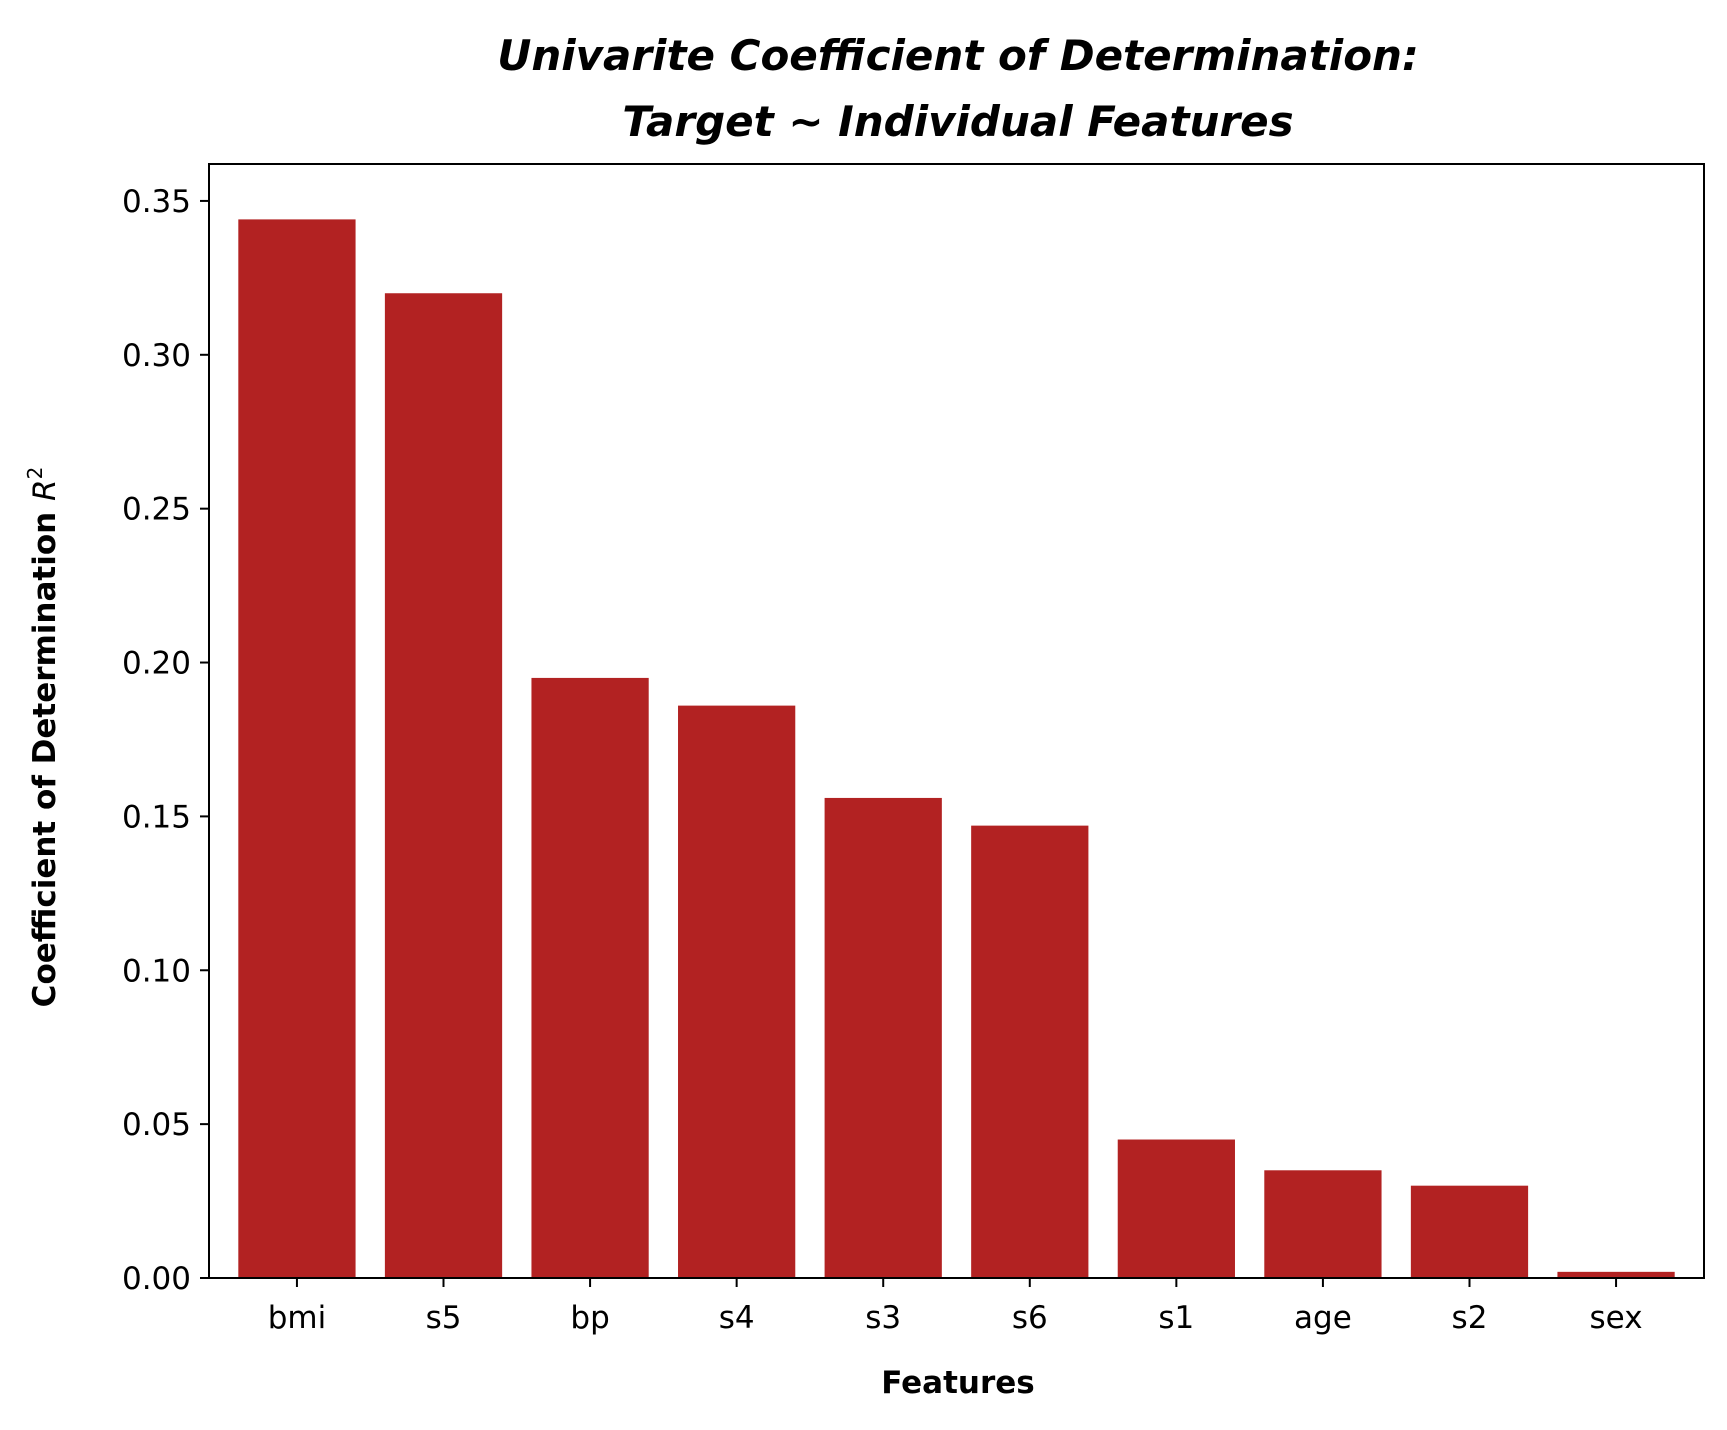 The image size is (1727, 1430). Describe the element at coordinates (1616, 1318) in the screenshot. I see `x-tick-label-sex: sex` at that location.